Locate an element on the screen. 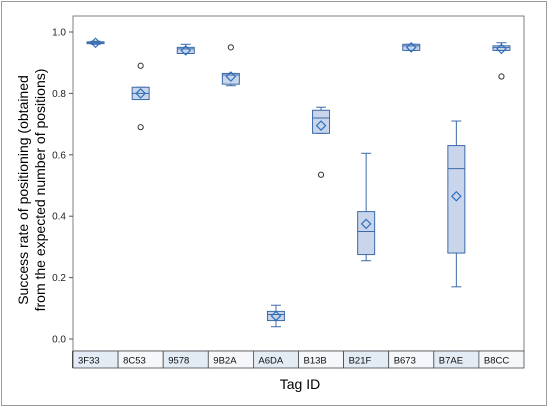 This screenshot has height=410, width=550. tag-label-row: 3F33 8C53 9578 9B2A A6DA B13B B21F B673 B7AE B8CC is located at coordinates (298, 359).